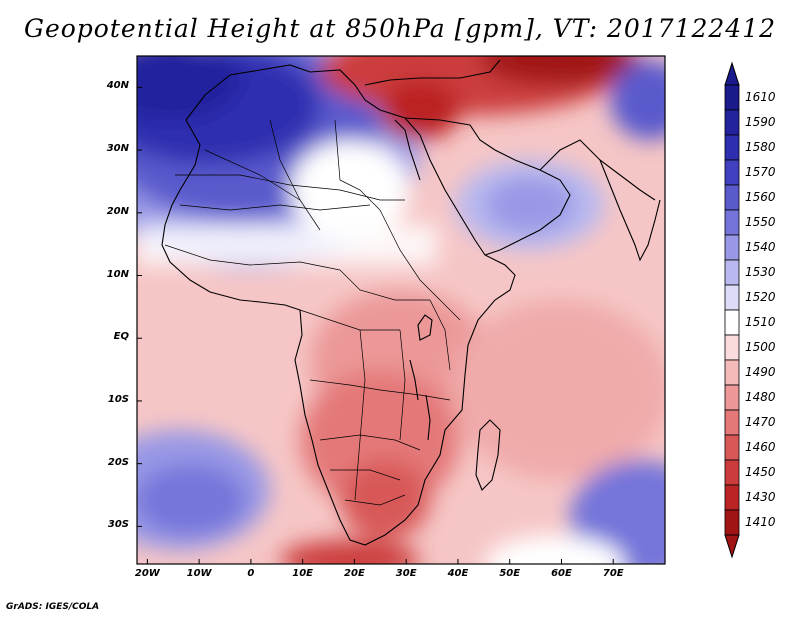  I want to click on colorbar-label: 1520, so click(760, 296).